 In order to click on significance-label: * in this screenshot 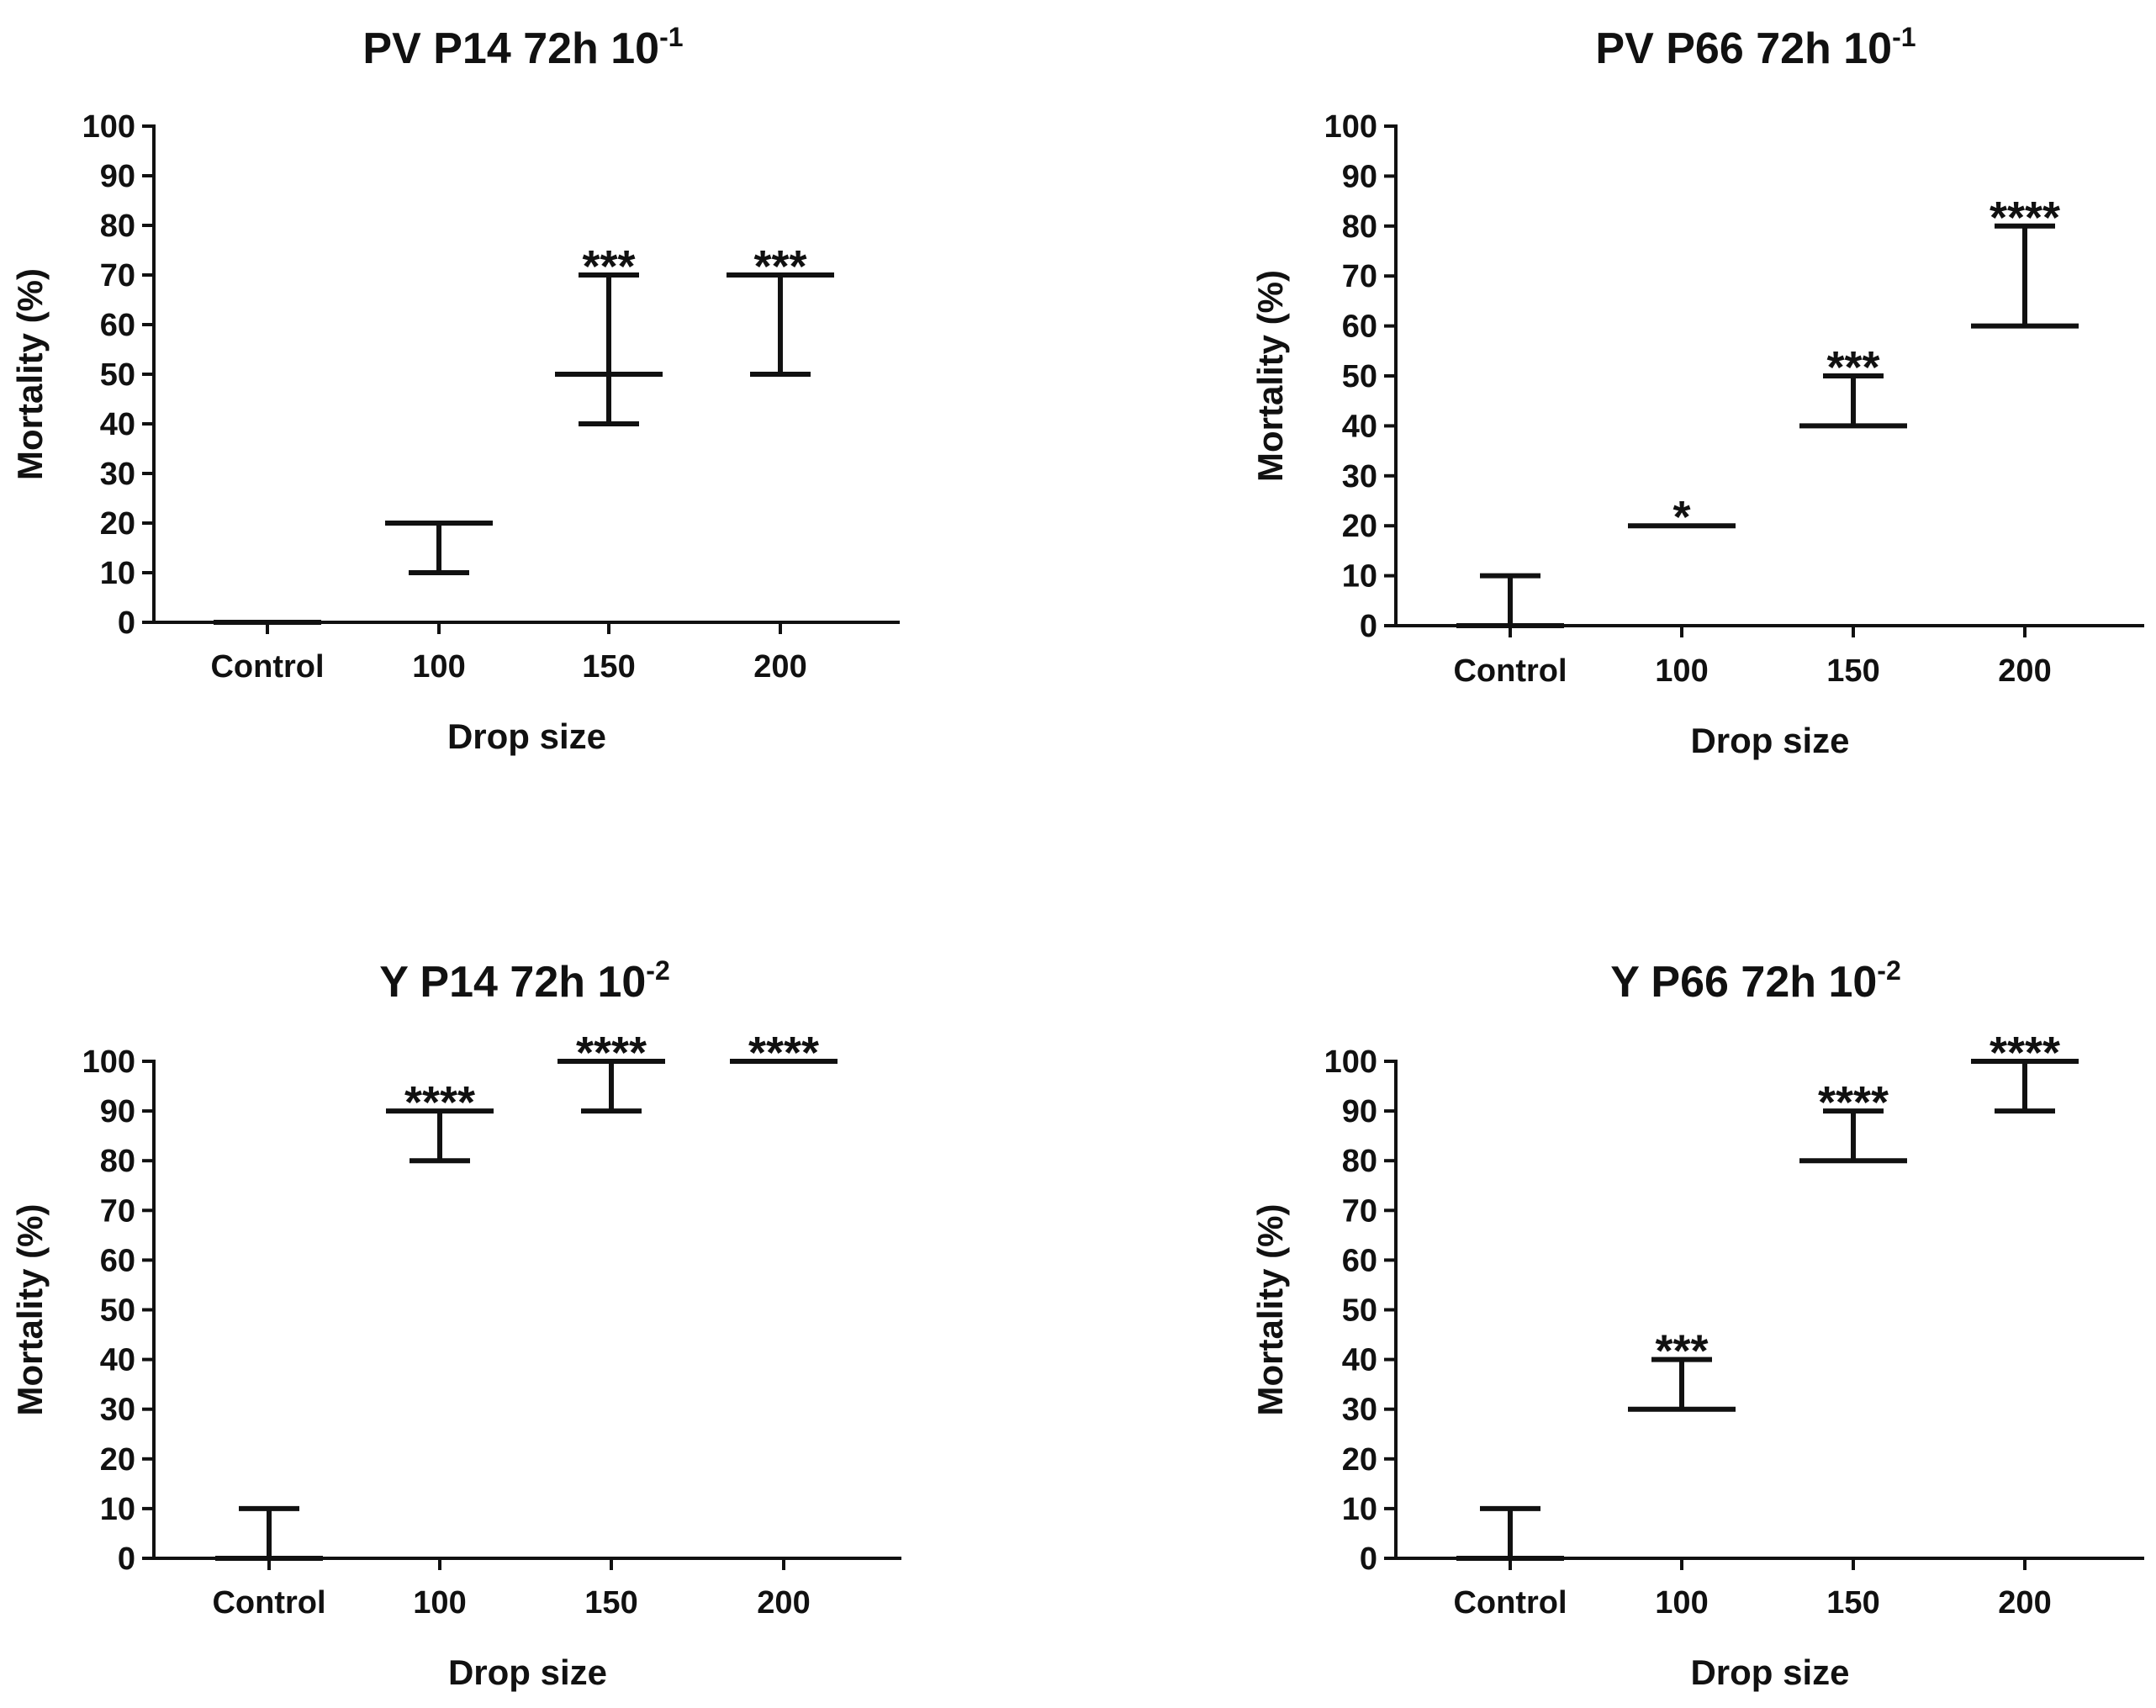, I will do `click(1681, 517)`.